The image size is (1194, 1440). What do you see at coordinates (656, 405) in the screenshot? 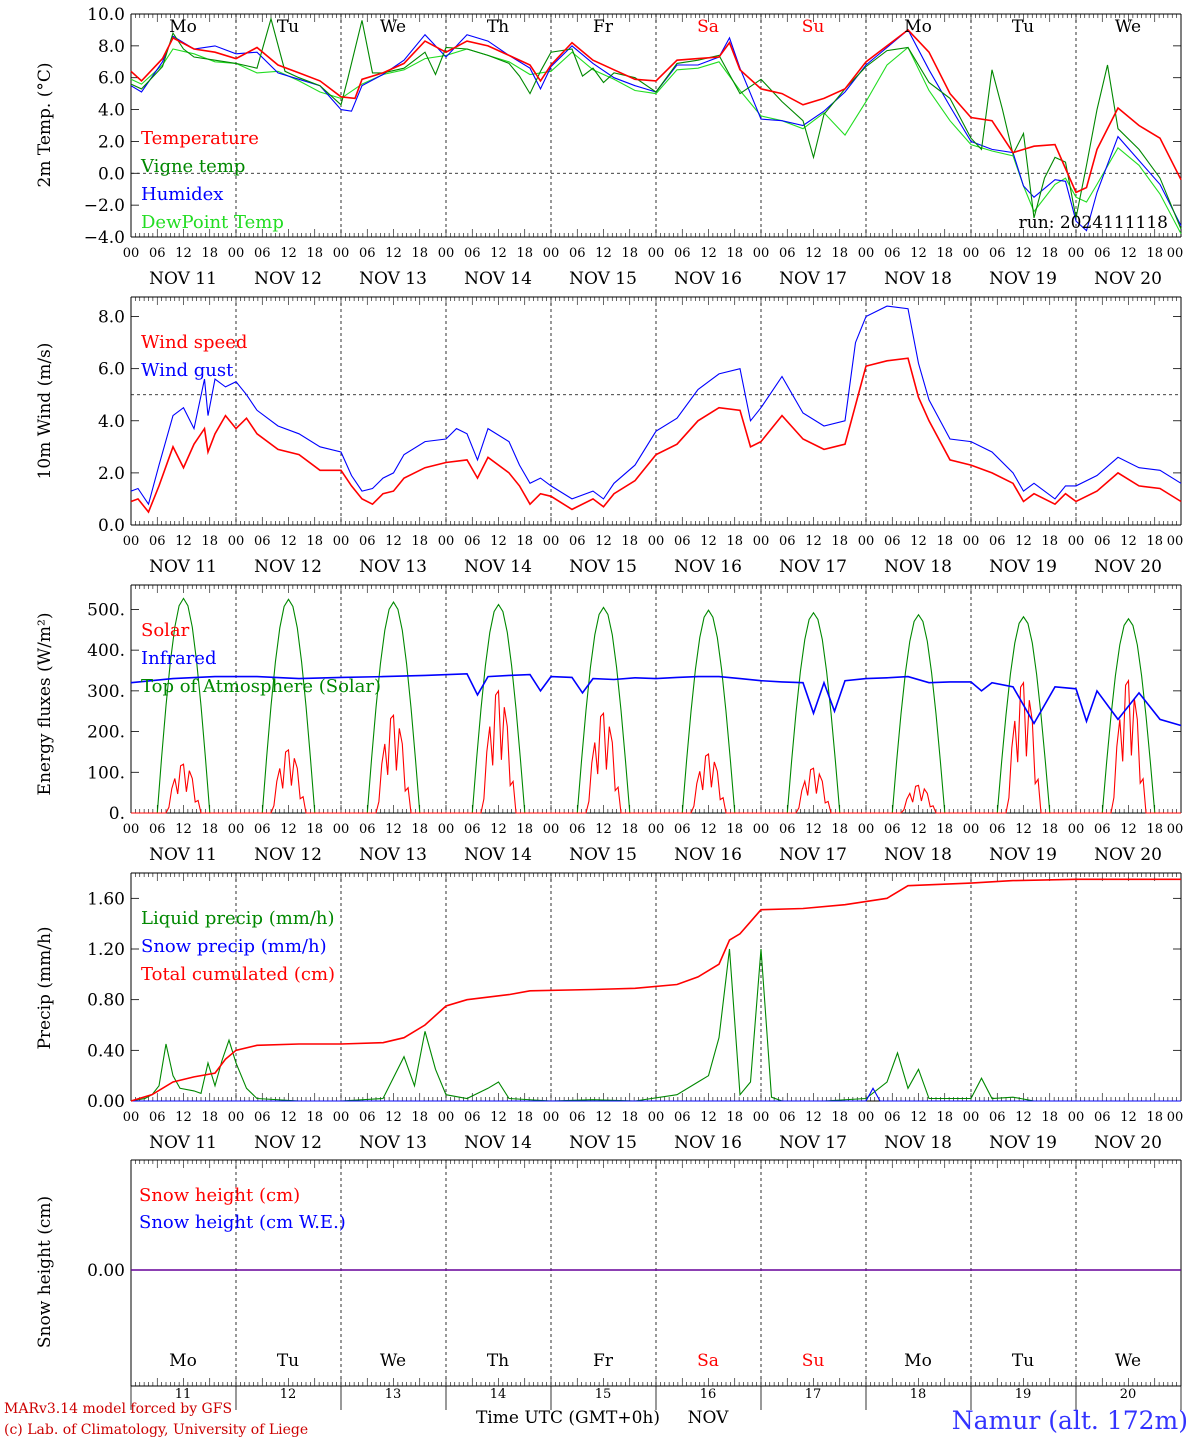
I see `wind-gust-line` at bounding box center [656, 405].